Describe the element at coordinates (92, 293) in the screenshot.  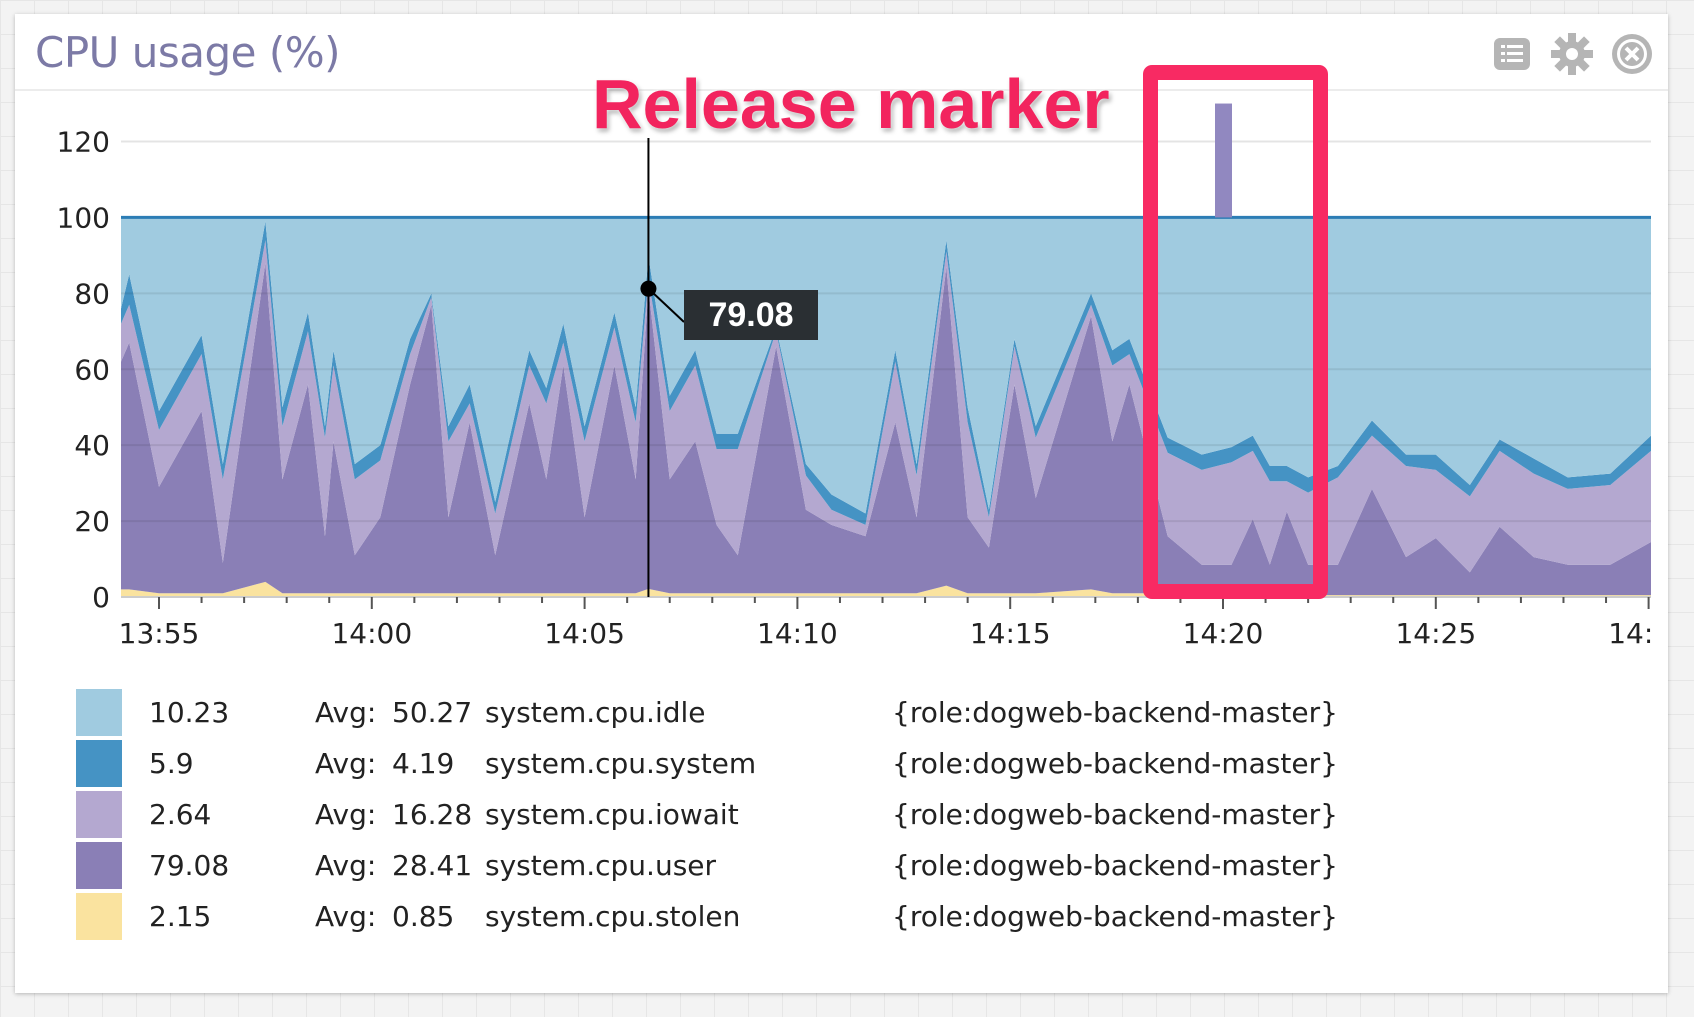
I see `y-tick-label: 80` at that location.